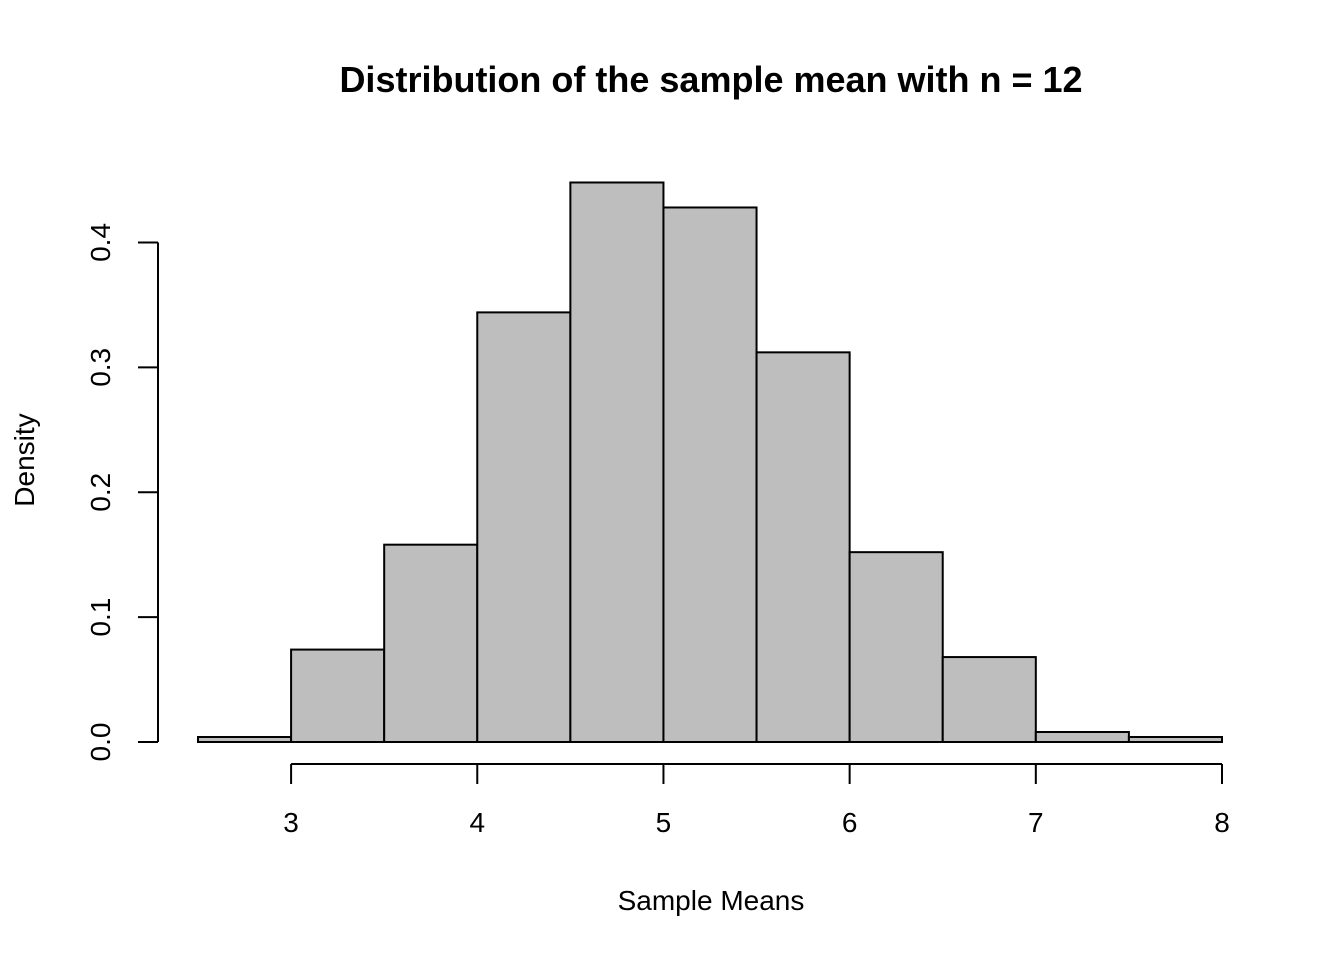 The image size is (1344, 960). I want to click on y-tick-label: 0.4, so click(100, 242).